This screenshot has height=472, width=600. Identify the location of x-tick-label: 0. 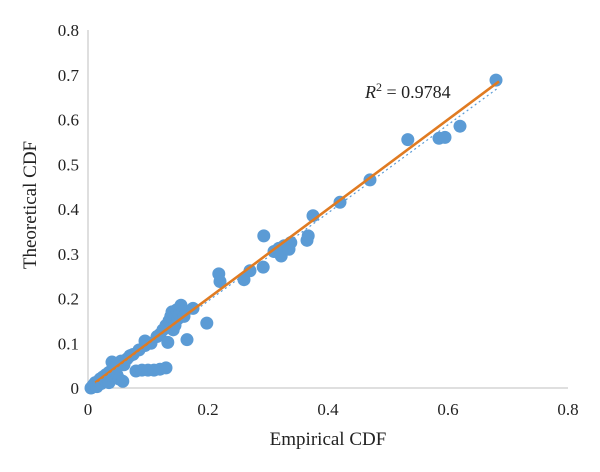
(88, 409).